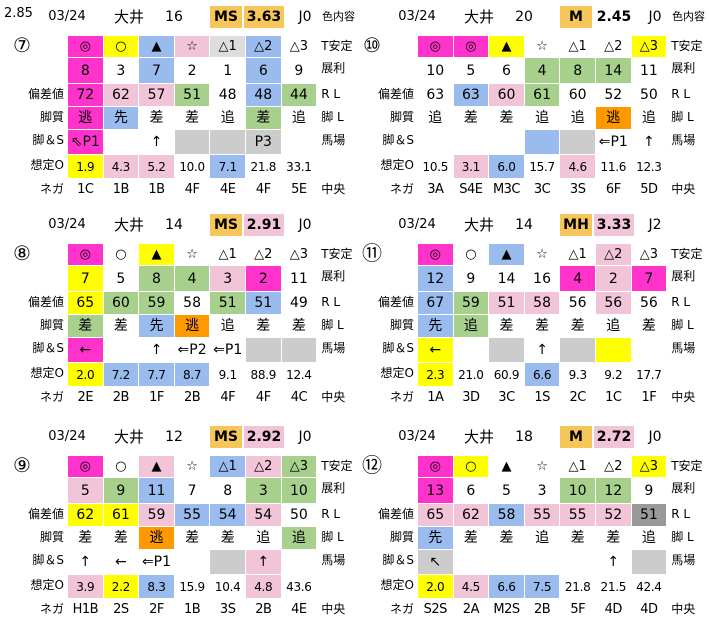 The width and height of the screenshot is (709, 638). I want to click on table-cell: 3D, so click(471, 398).